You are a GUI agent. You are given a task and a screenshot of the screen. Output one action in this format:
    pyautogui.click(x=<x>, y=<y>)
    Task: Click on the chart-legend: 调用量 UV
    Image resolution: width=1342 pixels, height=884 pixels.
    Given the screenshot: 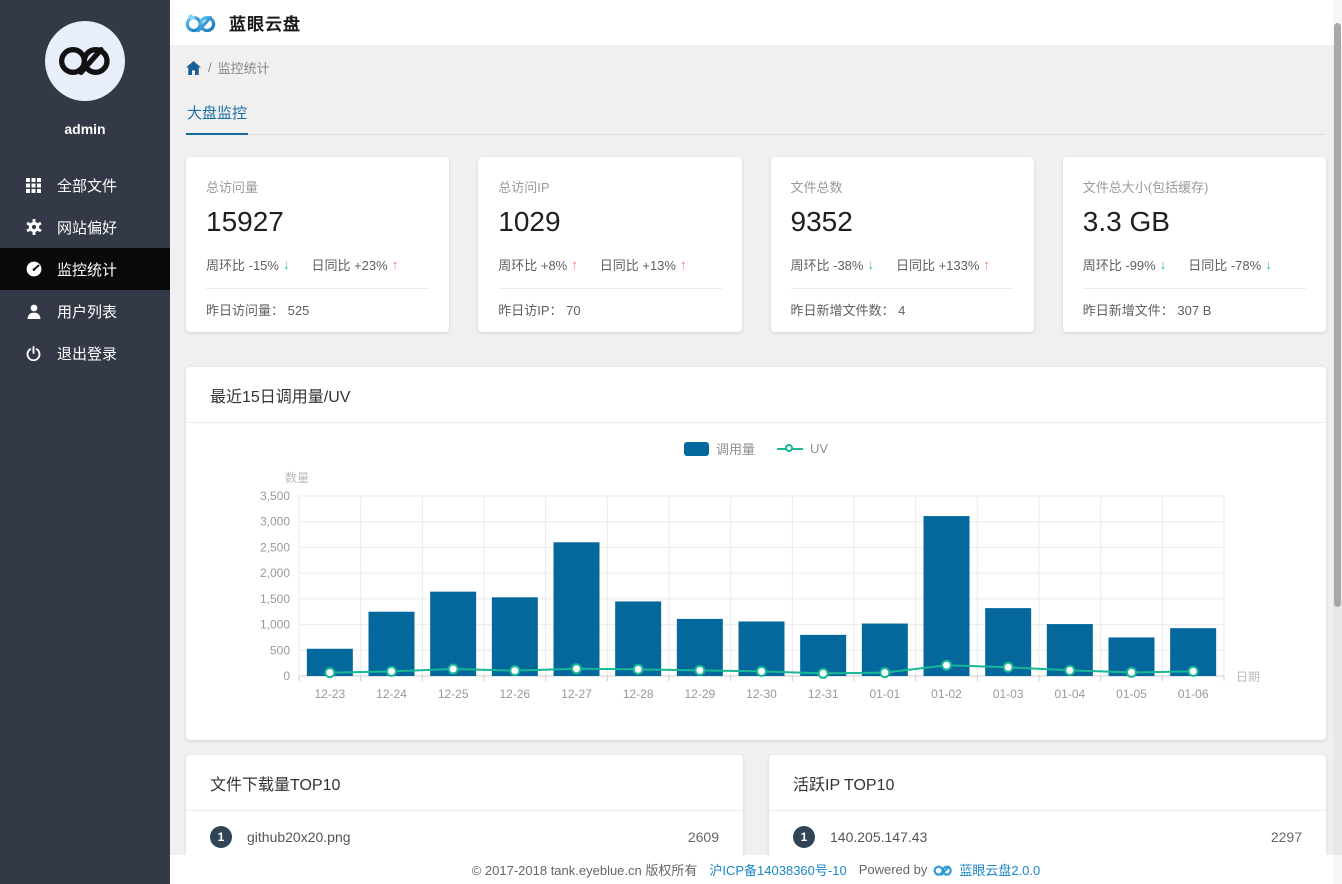 What is the action you would take?
    pyautogui.click(x=756, y=448)
    